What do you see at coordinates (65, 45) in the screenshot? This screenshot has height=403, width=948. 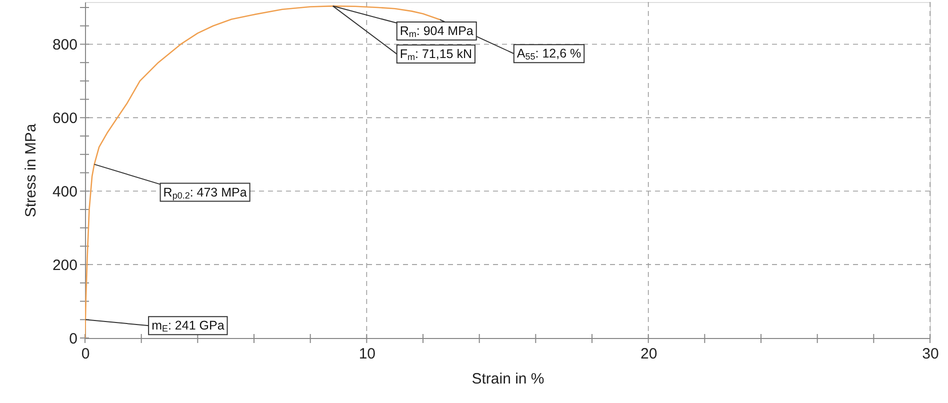 I see `y-tick-label: 800` at bounding box center [65, 45].